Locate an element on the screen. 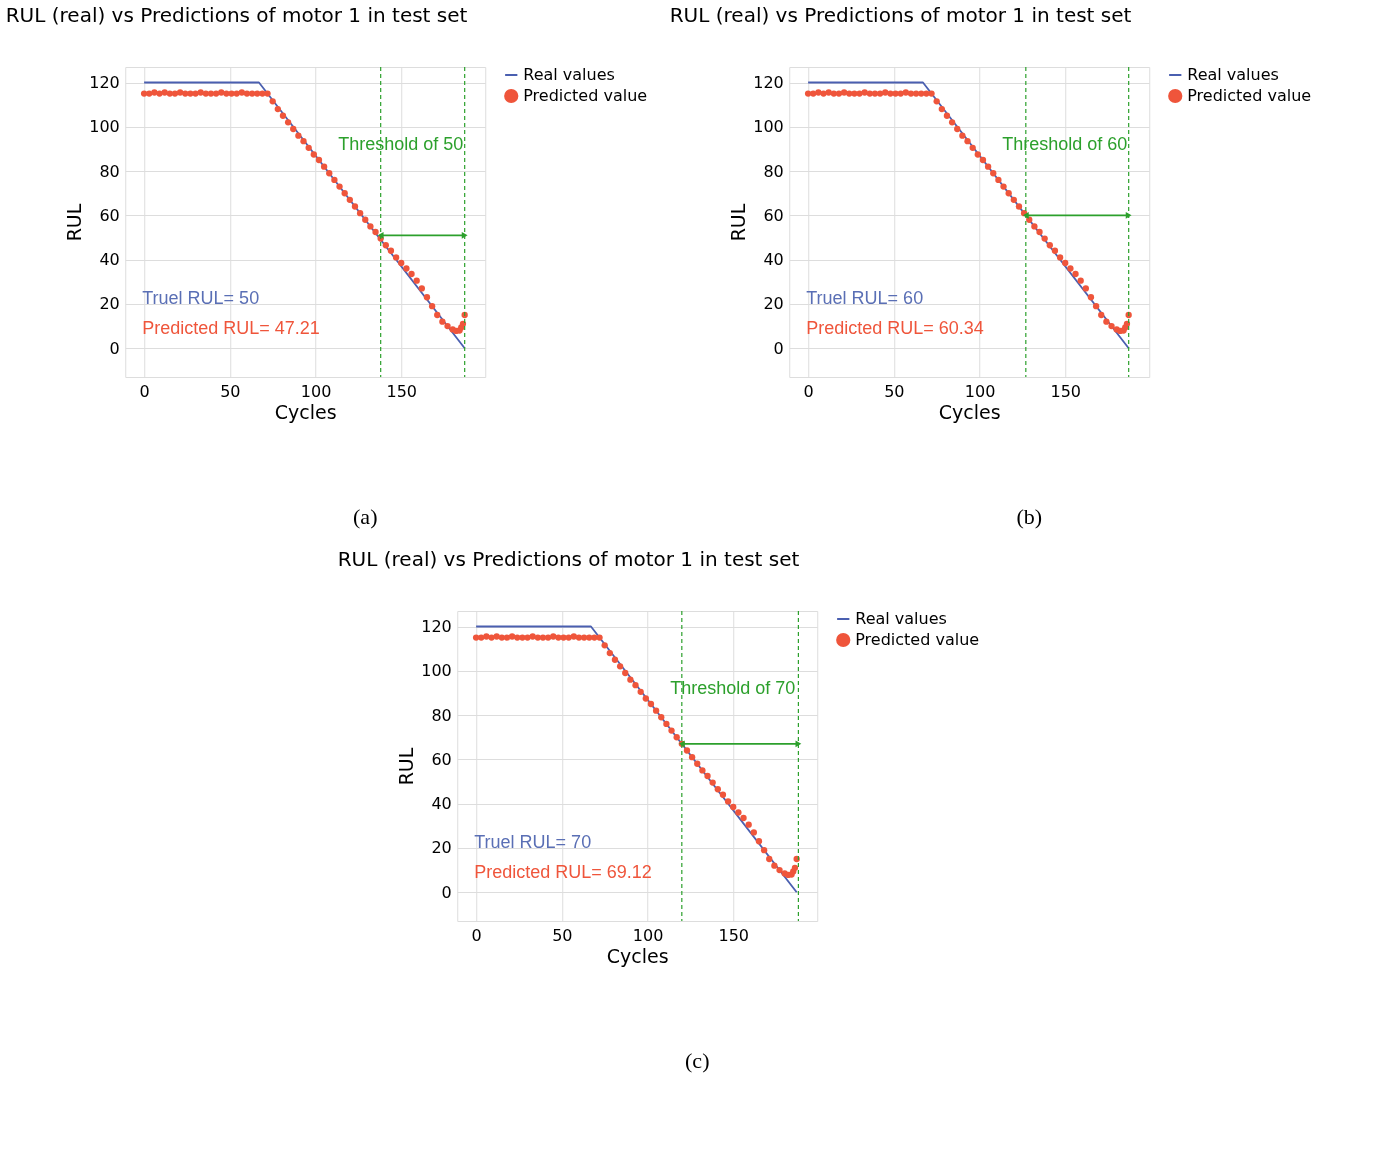 Image resolution: width=1381 pixels, height=1160 pixels. annotation: Predicted RUL= 60.34 is located at coordinates (895, 328).